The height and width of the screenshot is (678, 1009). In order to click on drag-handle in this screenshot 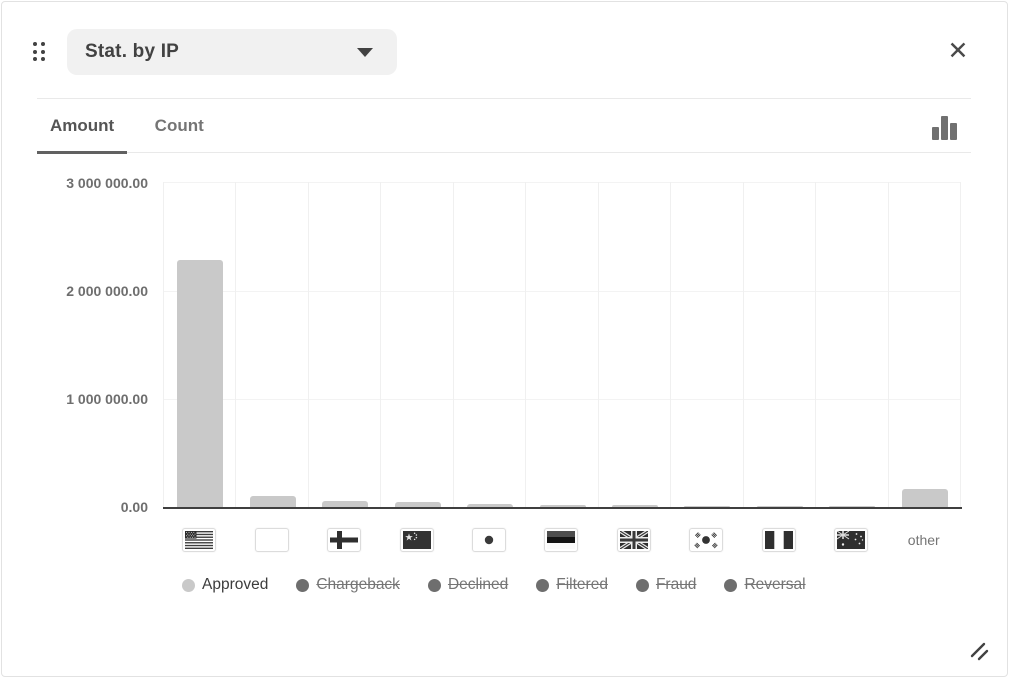, I will do `click(39, 51)`.